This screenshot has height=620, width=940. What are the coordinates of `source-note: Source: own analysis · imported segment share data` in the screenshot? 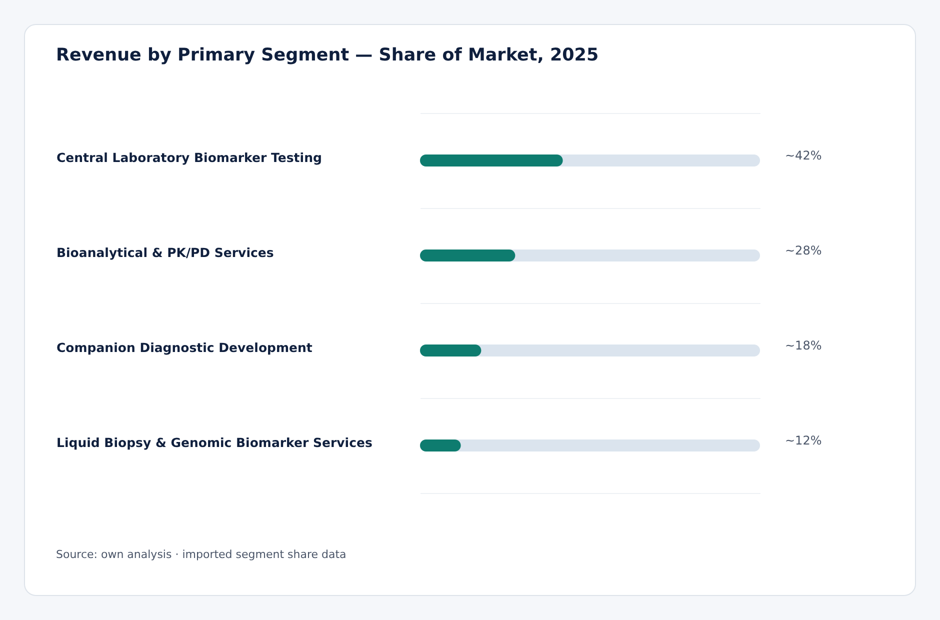 It's located at (201, 554).